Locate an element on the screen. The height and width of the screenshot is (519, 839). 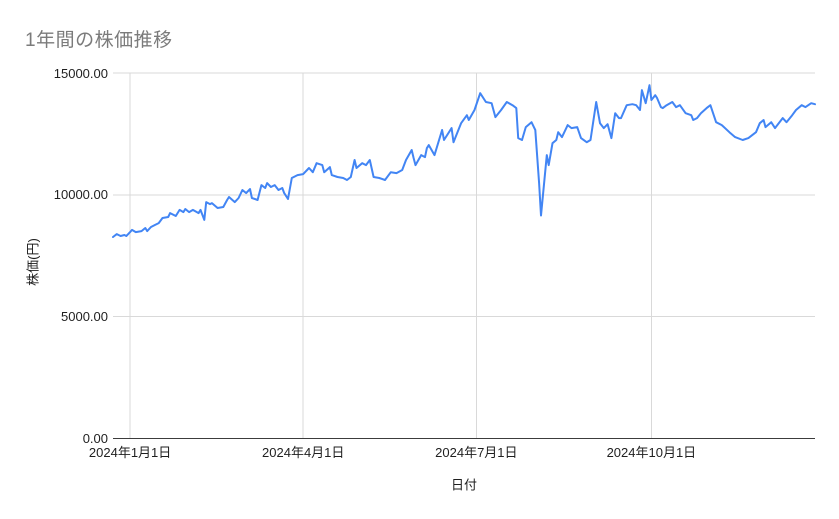
y-tick-label: 5000.00 is located at coordinates (84, 317).